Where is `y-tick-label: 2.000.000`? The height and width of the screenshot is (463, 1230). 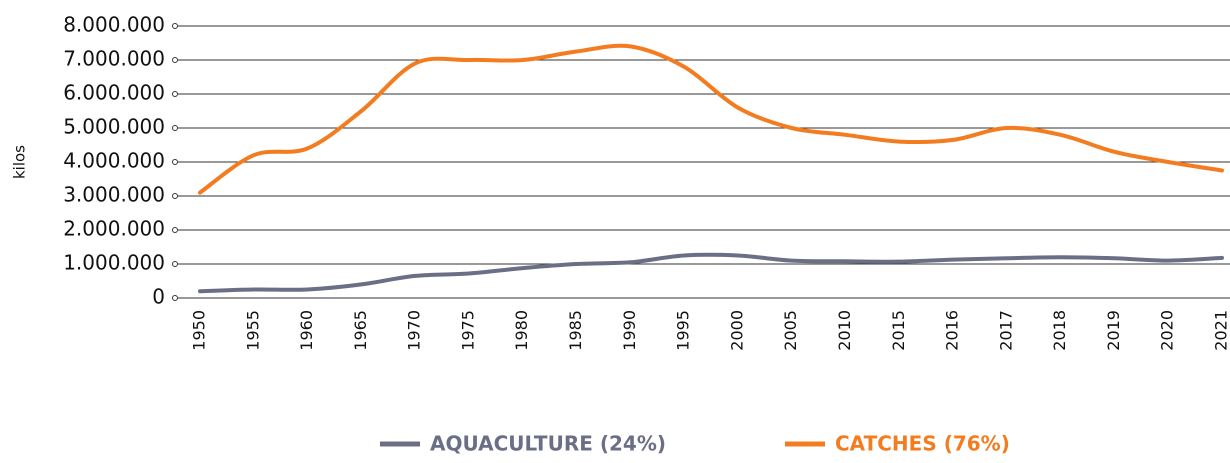 y-tick-label: 2.000.000 is located at coordinates (114, 229).